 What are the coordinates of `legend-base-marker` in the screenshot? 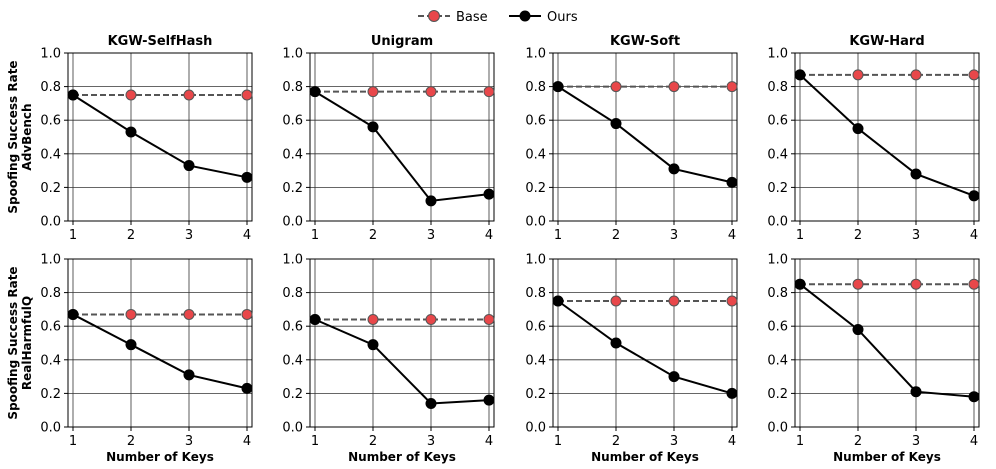 It's located at (434, 16).